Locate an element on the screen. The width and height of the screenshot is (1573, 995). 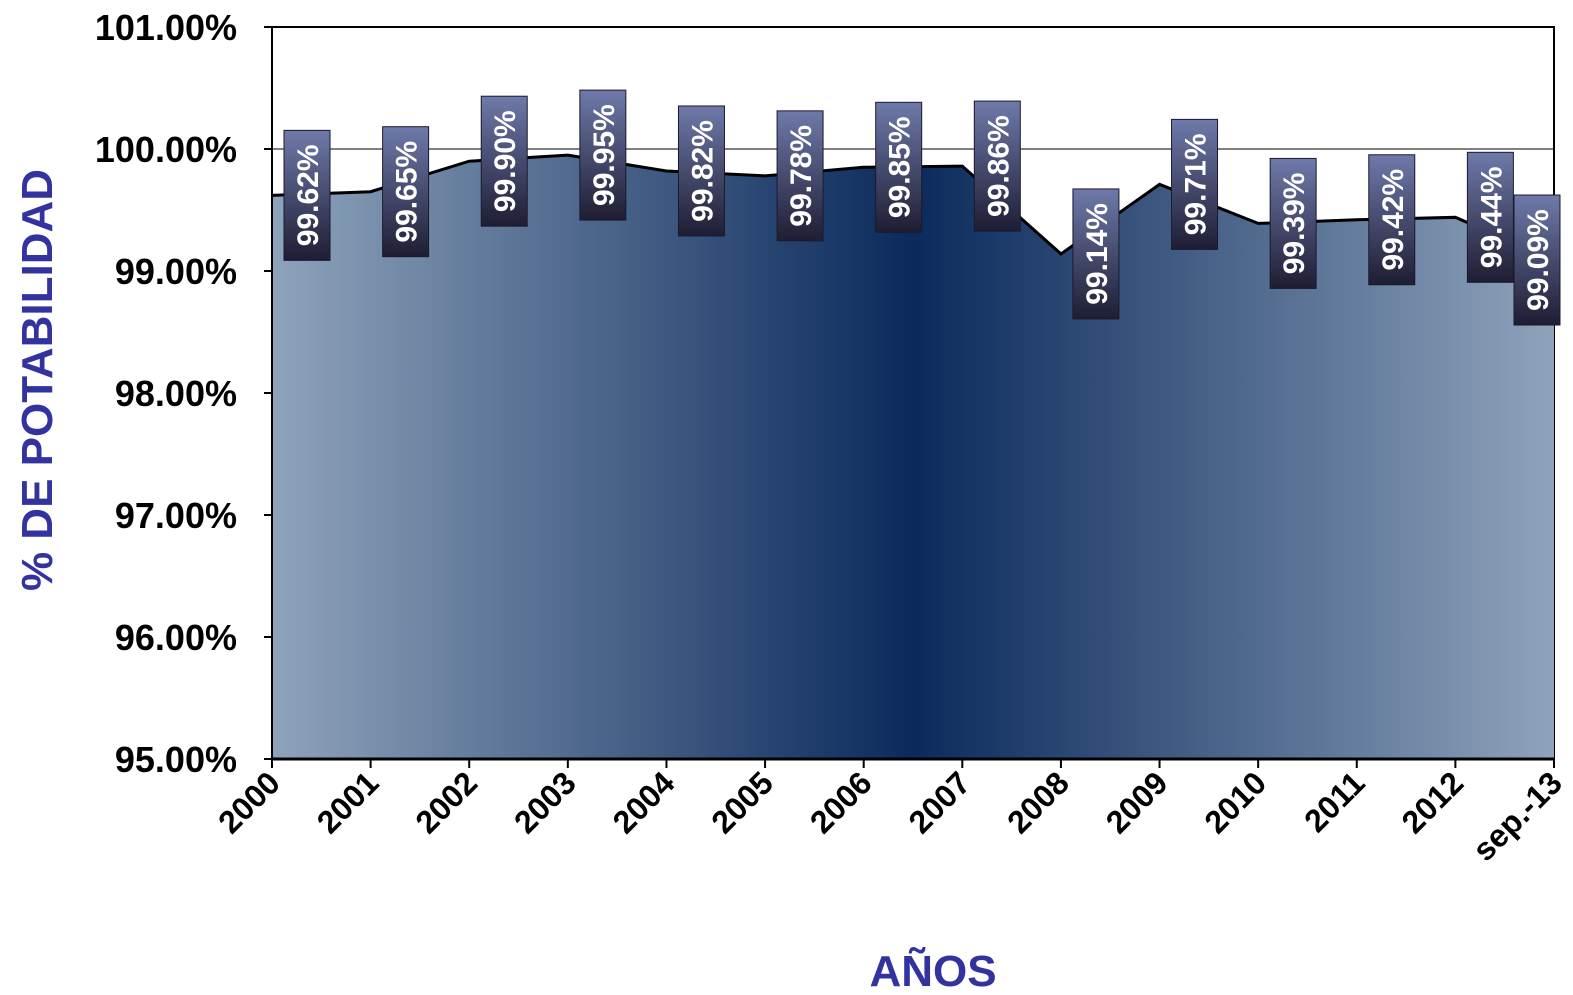
x-tick-label: 2001 is located at coordinates (348, 802).